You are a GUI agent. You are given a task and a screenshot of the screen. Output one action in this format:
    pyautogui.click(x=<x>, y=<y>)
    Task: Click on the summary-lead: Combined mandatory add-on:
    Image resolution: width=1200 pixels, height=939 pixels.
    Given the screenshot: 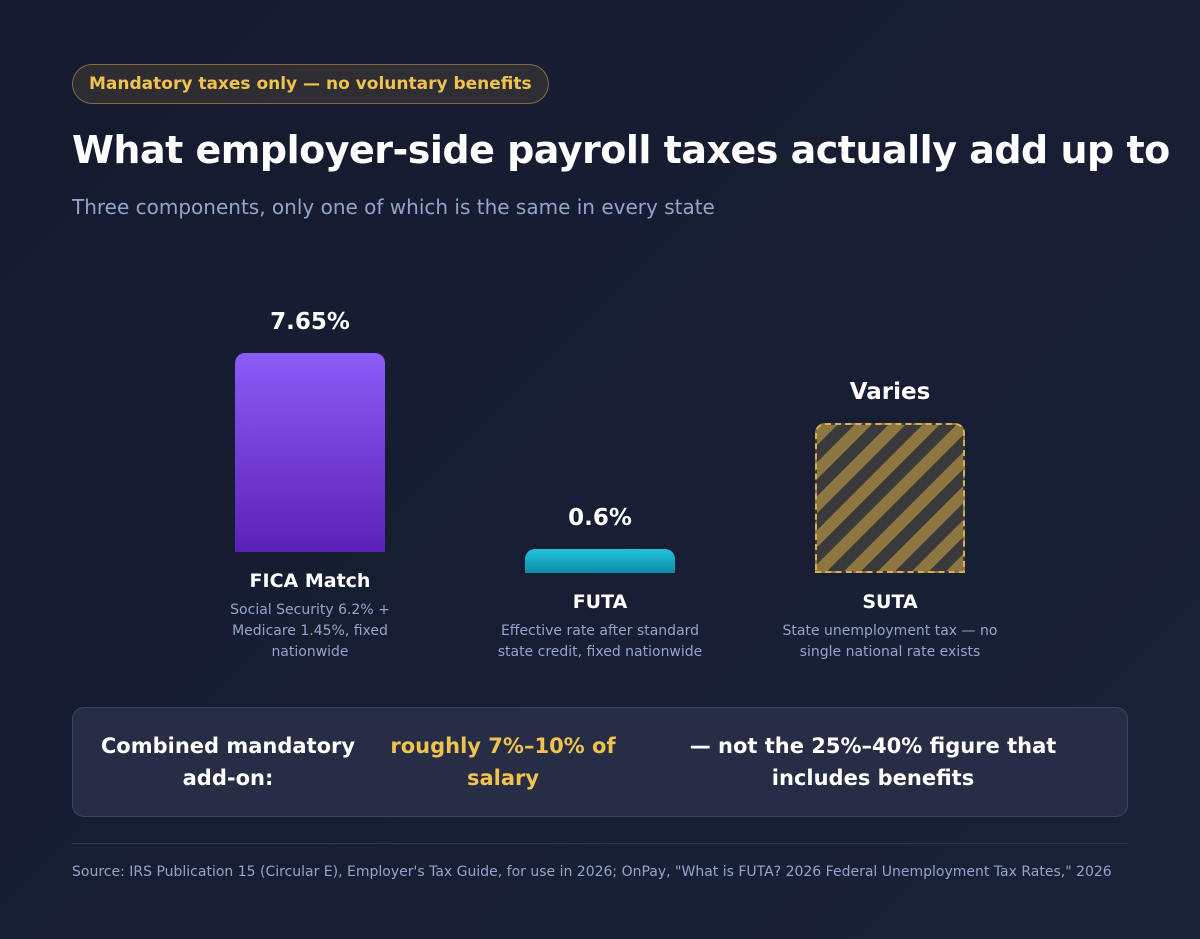 What is the action you would take?
    pyautogui.click(x=228, y=762)
    